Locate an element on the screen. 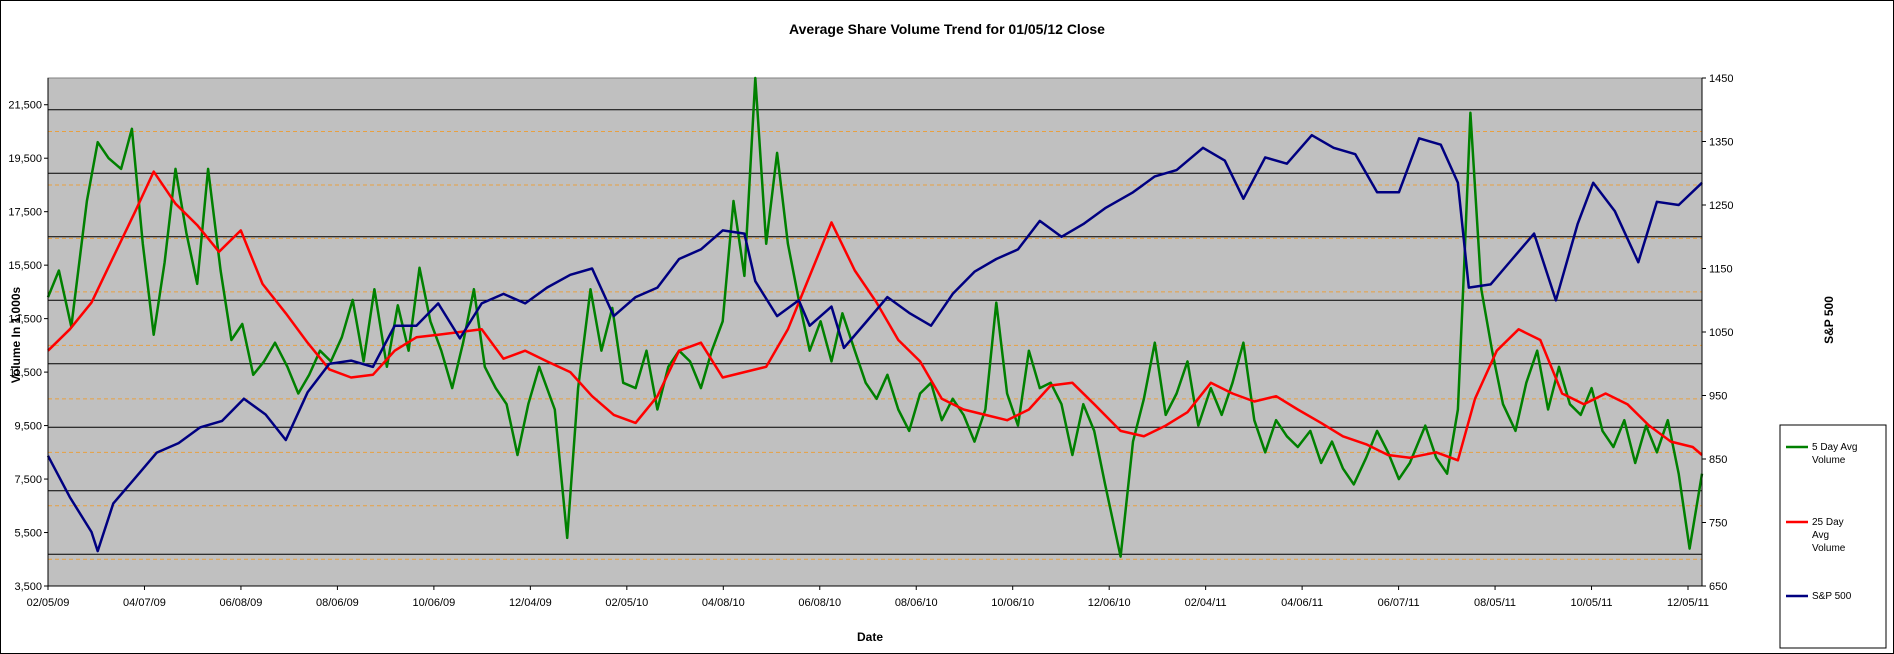 Image resolution: width=1894 pixels, height=654 pixels. y-left-tick-label: 19,500 is located at coordinates (25, 159).